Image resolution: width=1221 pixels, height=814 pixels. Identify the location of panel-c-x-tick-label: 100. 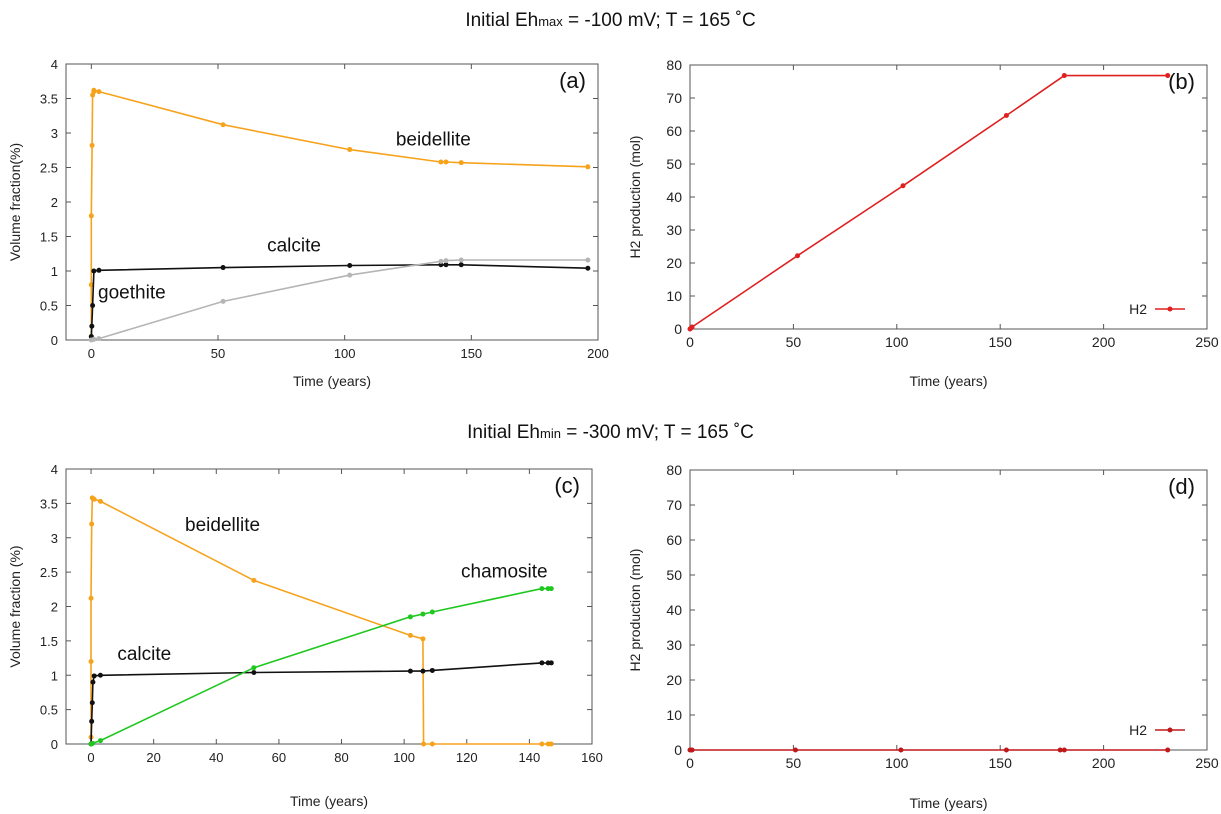
(404, 757).